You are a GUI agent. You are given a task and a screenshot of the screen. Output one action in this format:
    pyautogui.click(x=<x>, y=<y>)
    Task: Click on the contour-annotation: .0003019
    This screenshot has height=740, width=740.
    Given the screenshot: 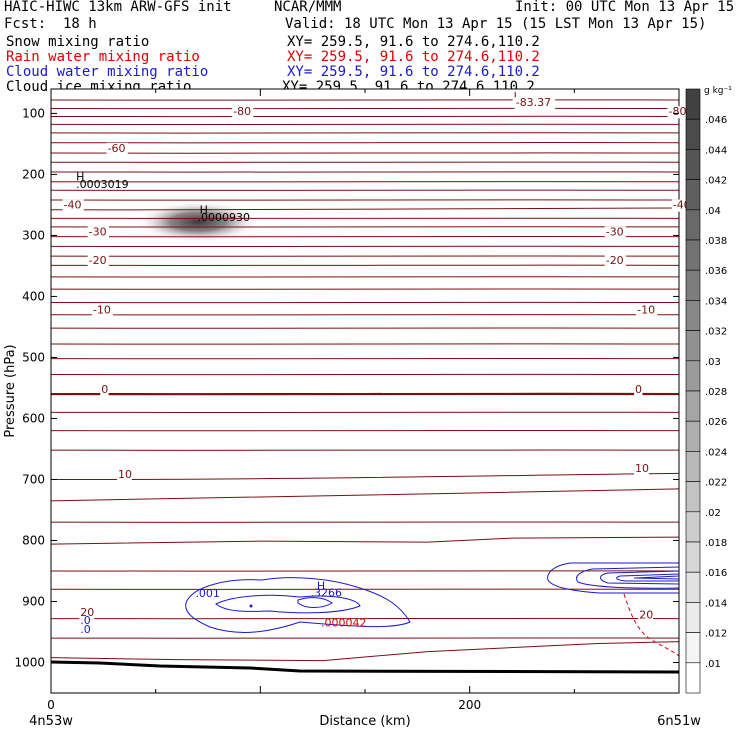 What is the action you would take?
    pyautogui.click(x=102, y=184)
    